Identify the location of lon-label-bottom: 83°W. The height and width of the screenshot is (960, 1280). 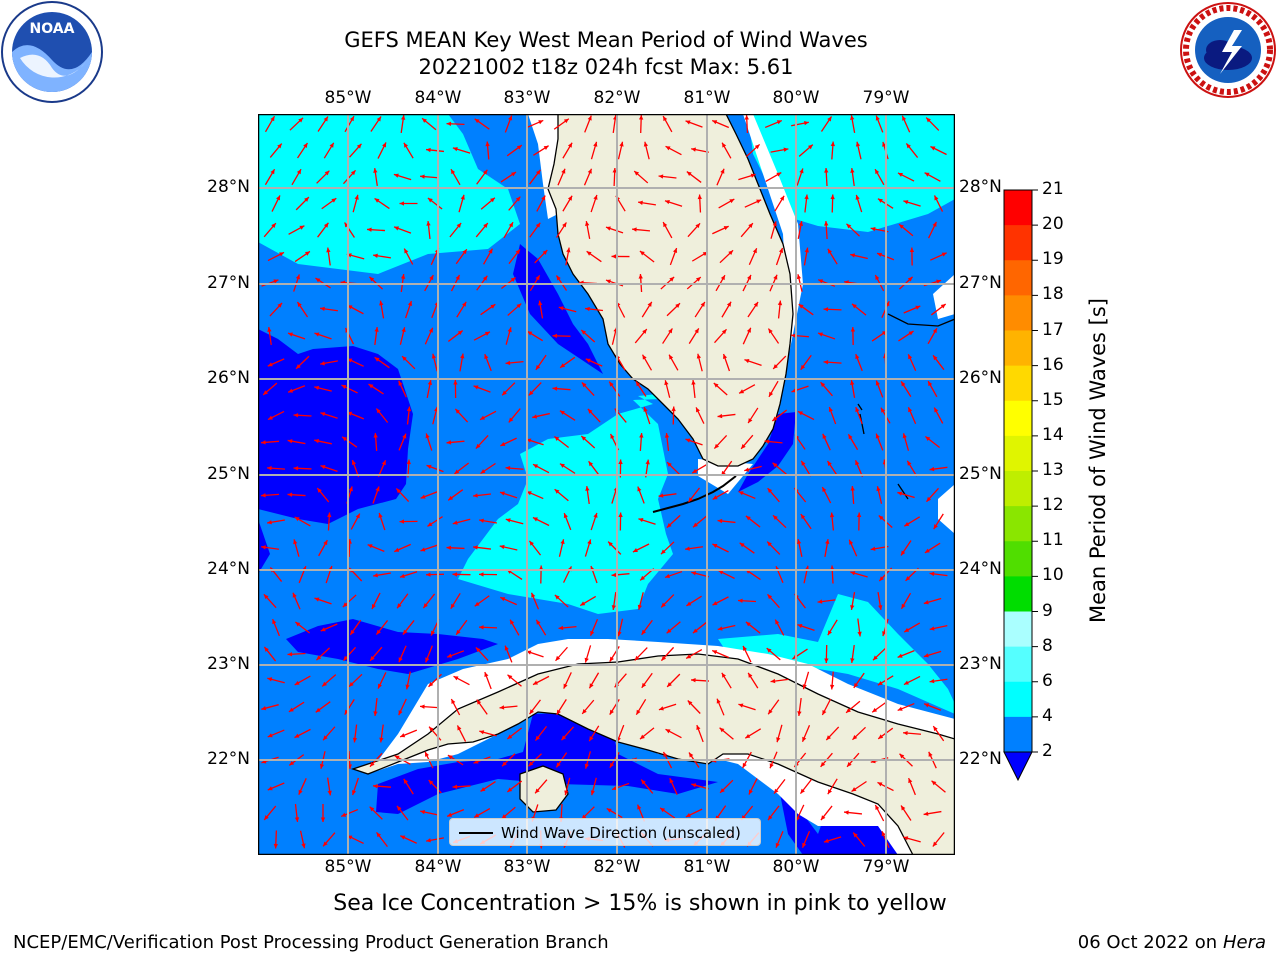
(527, 867).